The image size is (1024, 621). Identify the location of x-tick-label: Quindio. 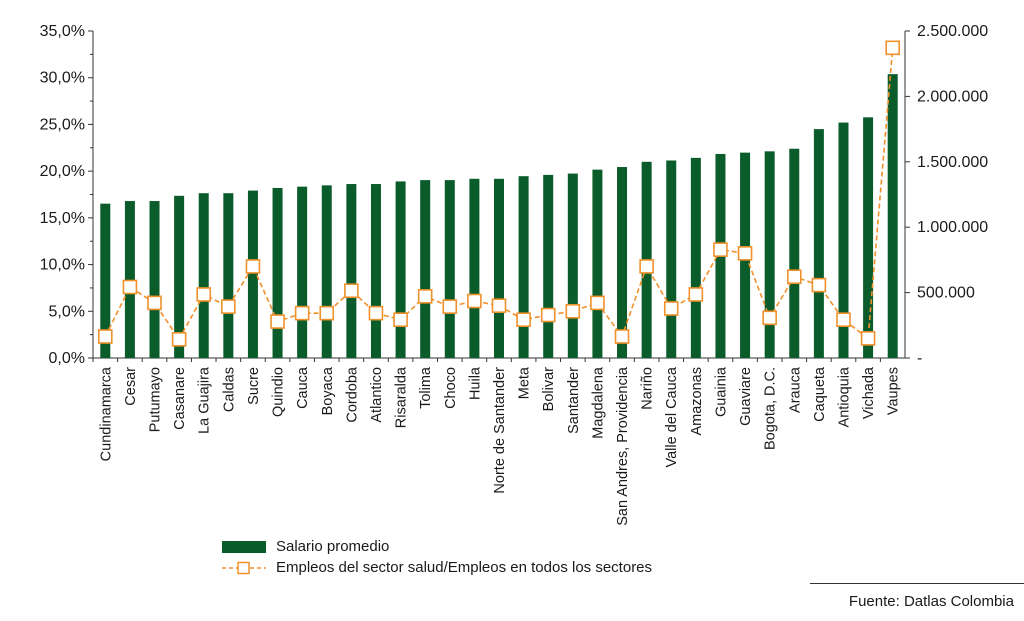
(279, 392).